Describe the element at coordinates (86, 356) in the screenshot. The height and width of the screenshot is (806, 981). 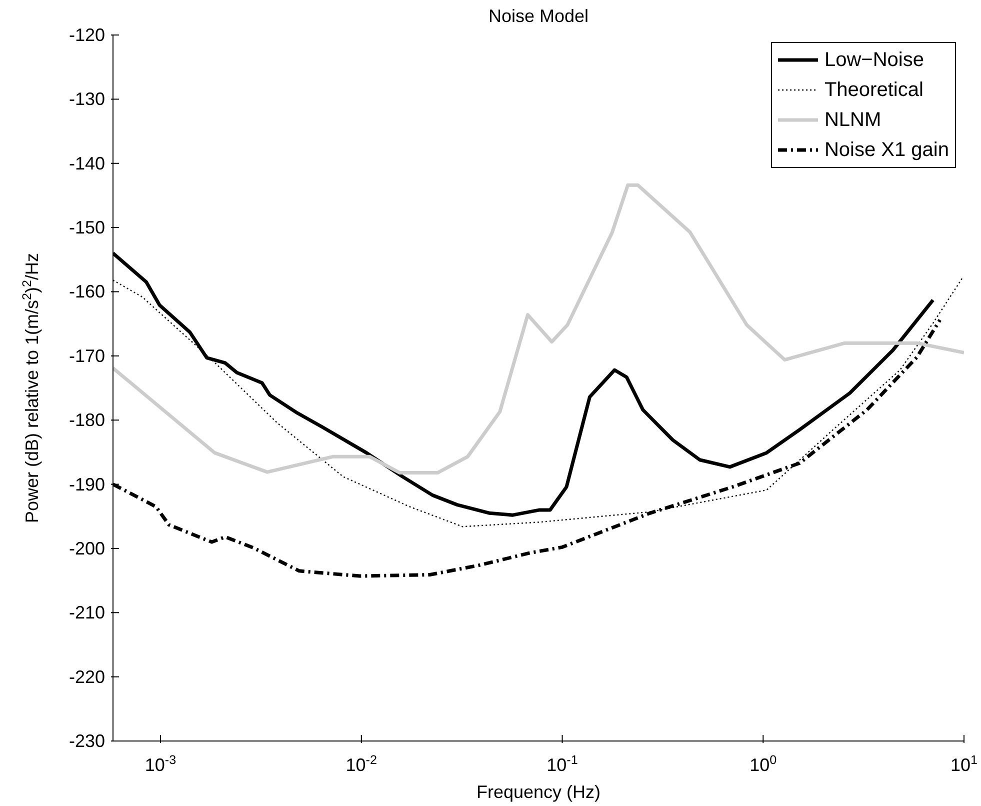
I see `y-tick-label: -170` at that location.